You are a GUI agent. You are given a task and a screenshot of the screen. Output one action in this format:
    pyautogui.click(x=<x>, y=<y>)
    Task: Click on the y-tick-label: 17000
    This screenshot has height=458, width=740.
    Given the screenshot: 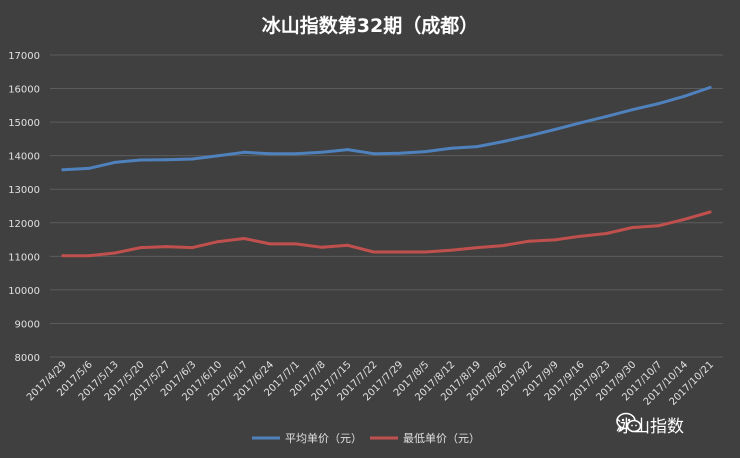 What is the action you would take?
    pyautogui.click(x=24, y=56)
    